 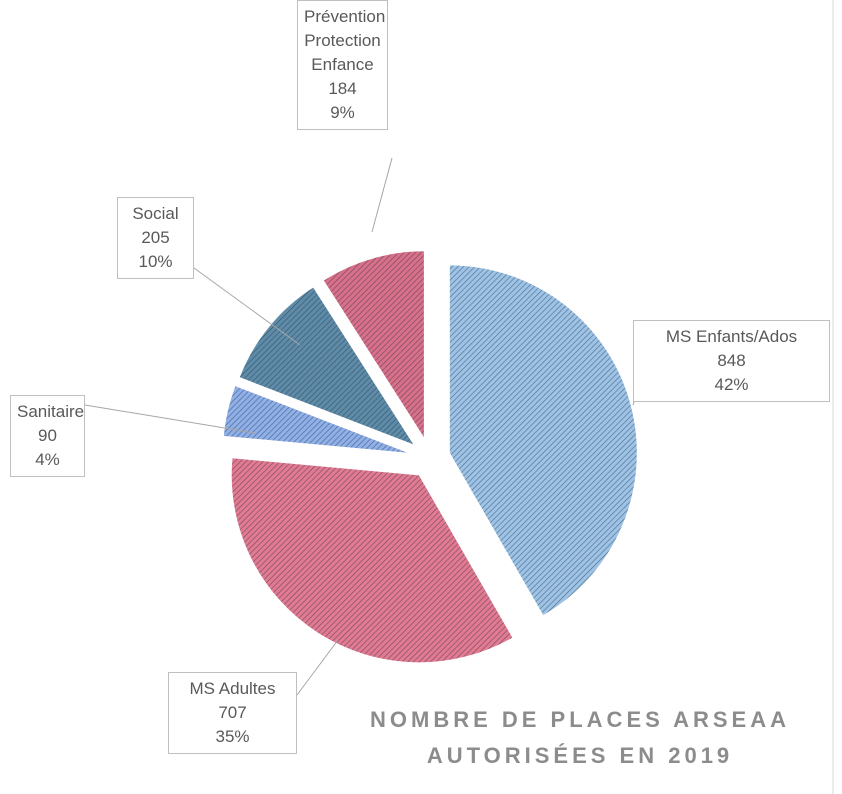 I want to click on data-label: Social 205 10%, so click(x=155, y=238).